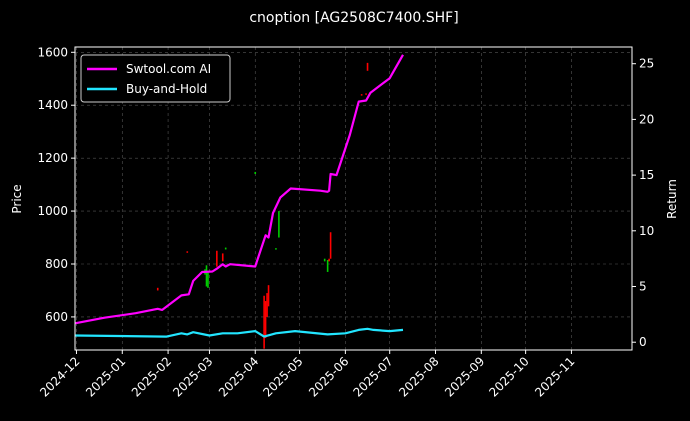 This screenshot has height=421, width=690. I want to click on chart-title: cnoption [AG2508C7400.SHF], so click(353, 18).